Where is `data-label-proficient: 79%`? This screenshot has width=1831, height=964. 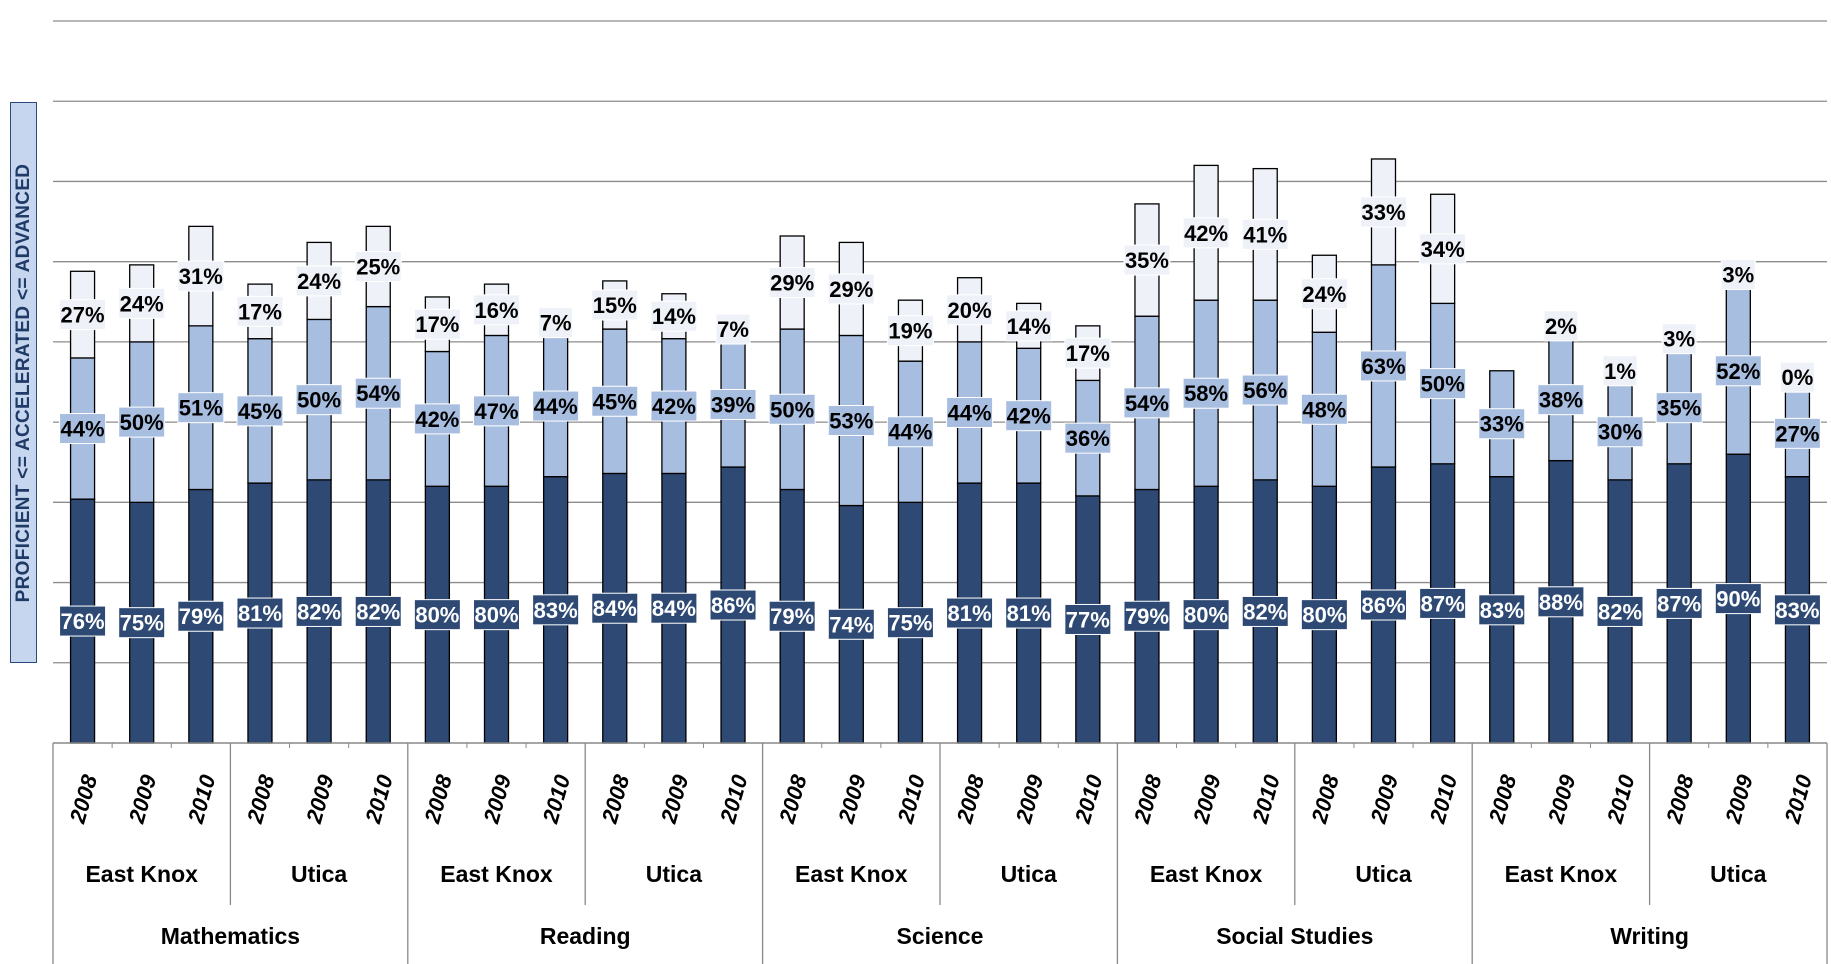 data-label-proficient: 79% is located at coordinates (792, 616).